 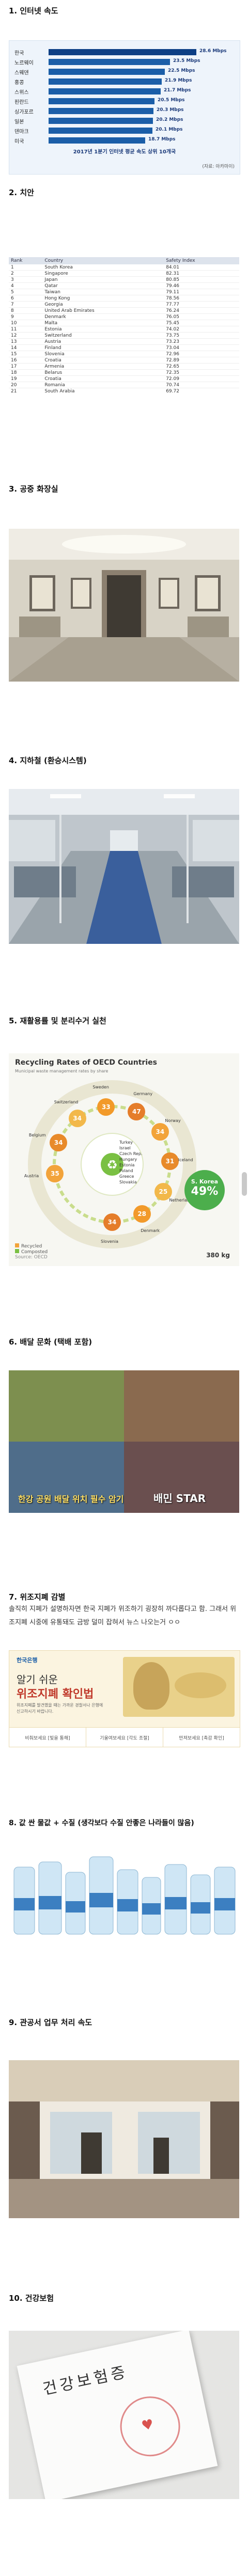 I want to click on bar-country-label: 일본, so click(x=19, y=122).